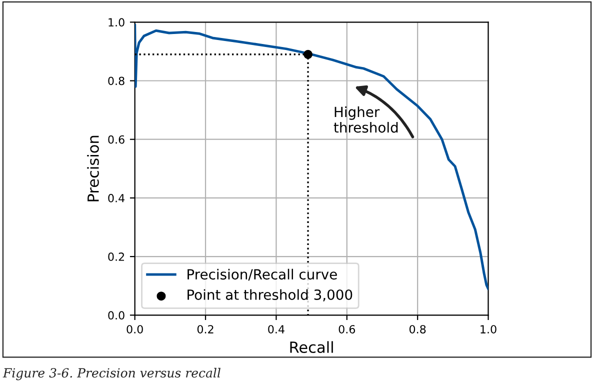 The image size is (594, 382). What do you see at coordinates (366, 119) in the screenshot?
I see `annotation: Higher threshold` at bounding box center [366, 119].